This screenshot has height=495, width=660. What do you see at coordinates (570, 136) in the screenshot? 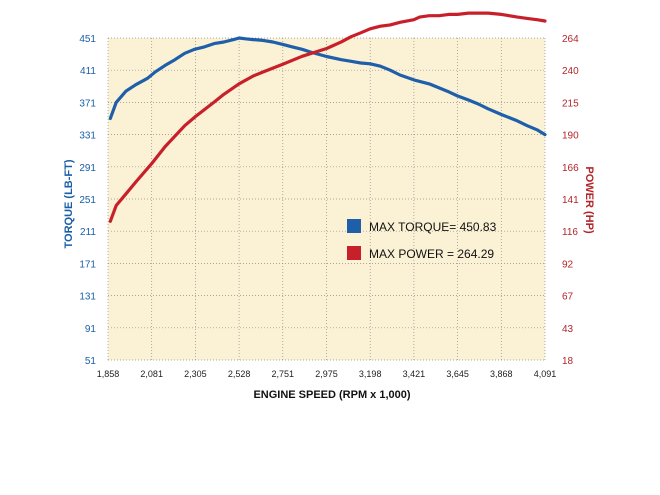
I see `right-tick-label: 190` at bounding box center [570, 136].